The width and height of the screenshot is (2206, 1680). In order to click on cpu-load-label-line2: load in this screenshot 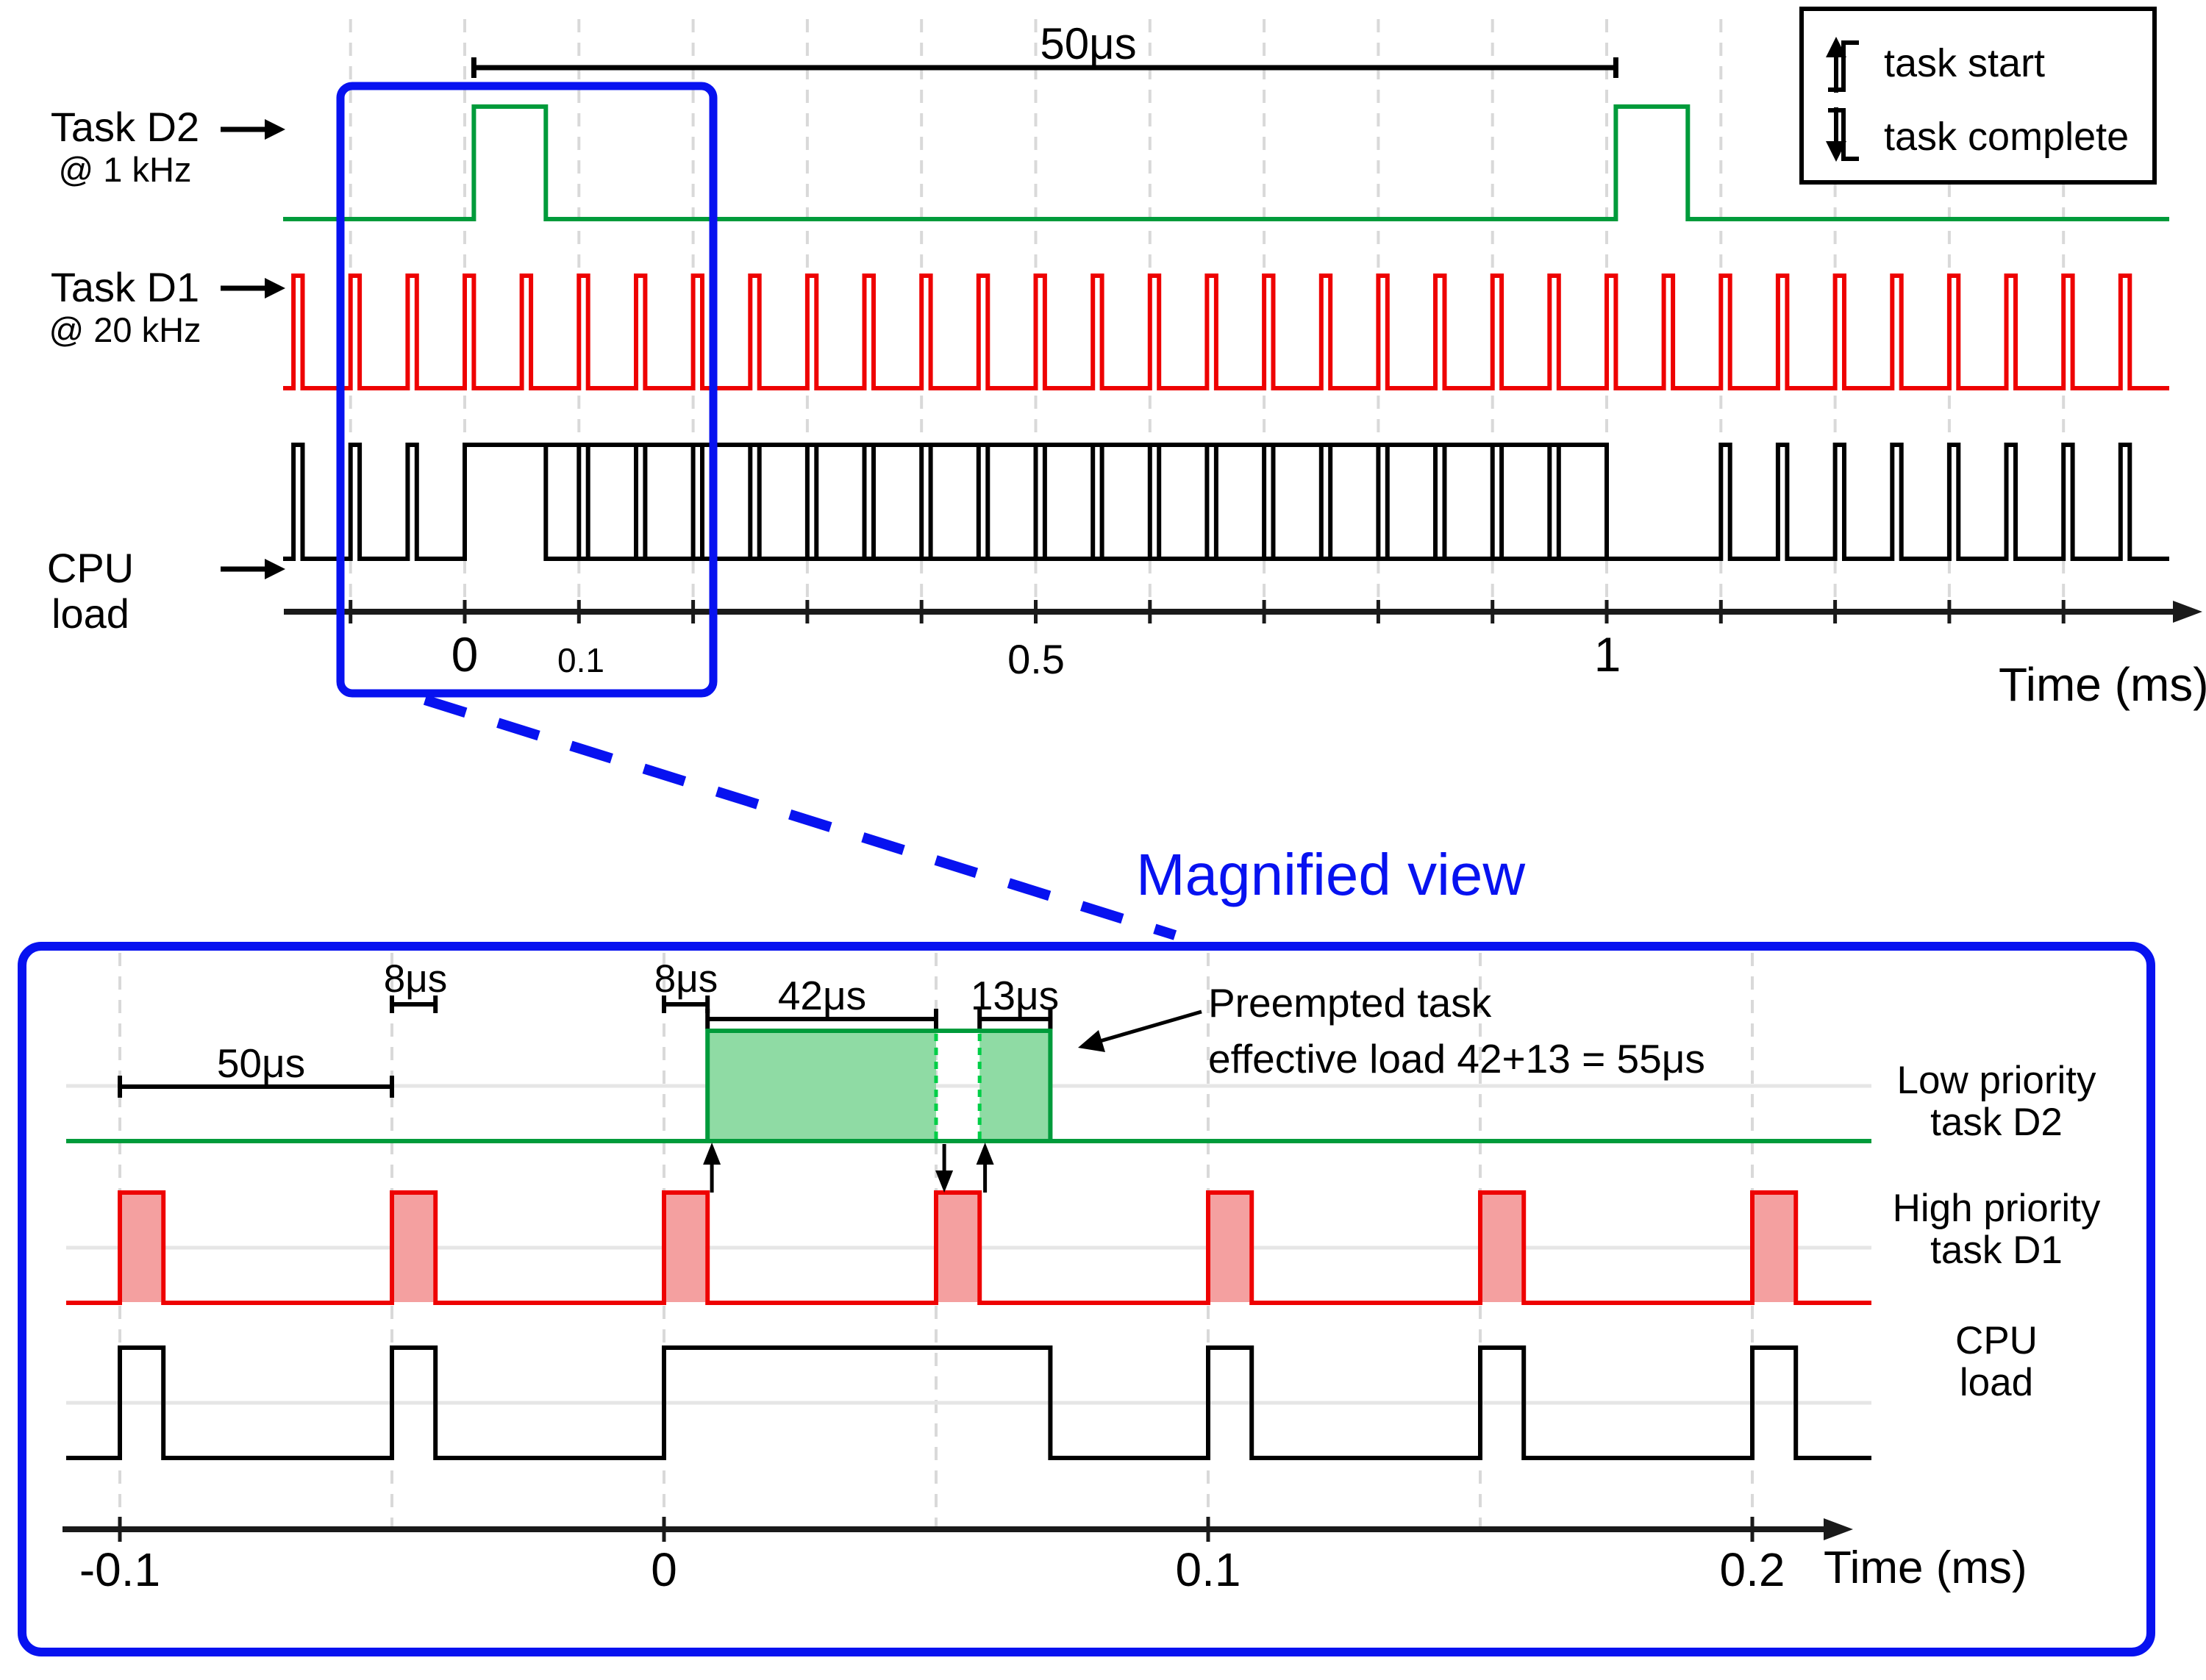, I will do `click(90, 613)`.